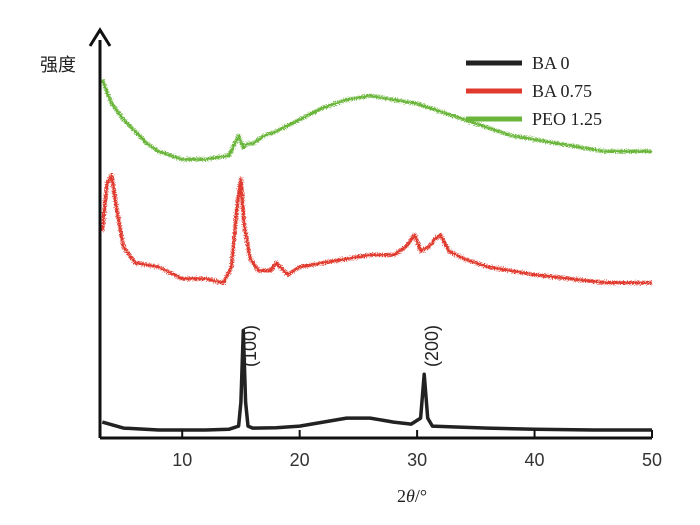 This screenshot has height=525, width=700. What do you see at coordinates (417, 460) in the screenshot?
I see `x-tick-label: 30` at bounding box center [417, 460].